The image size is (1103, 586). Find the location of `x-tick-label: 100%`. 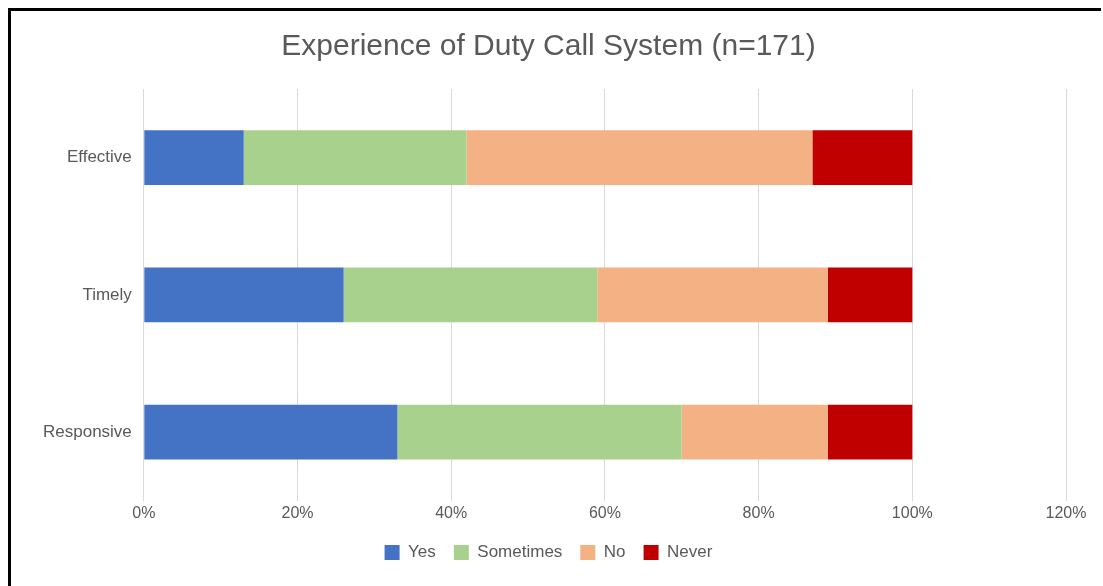

x-tick-label: 100% is located at coordinates (912, 512).